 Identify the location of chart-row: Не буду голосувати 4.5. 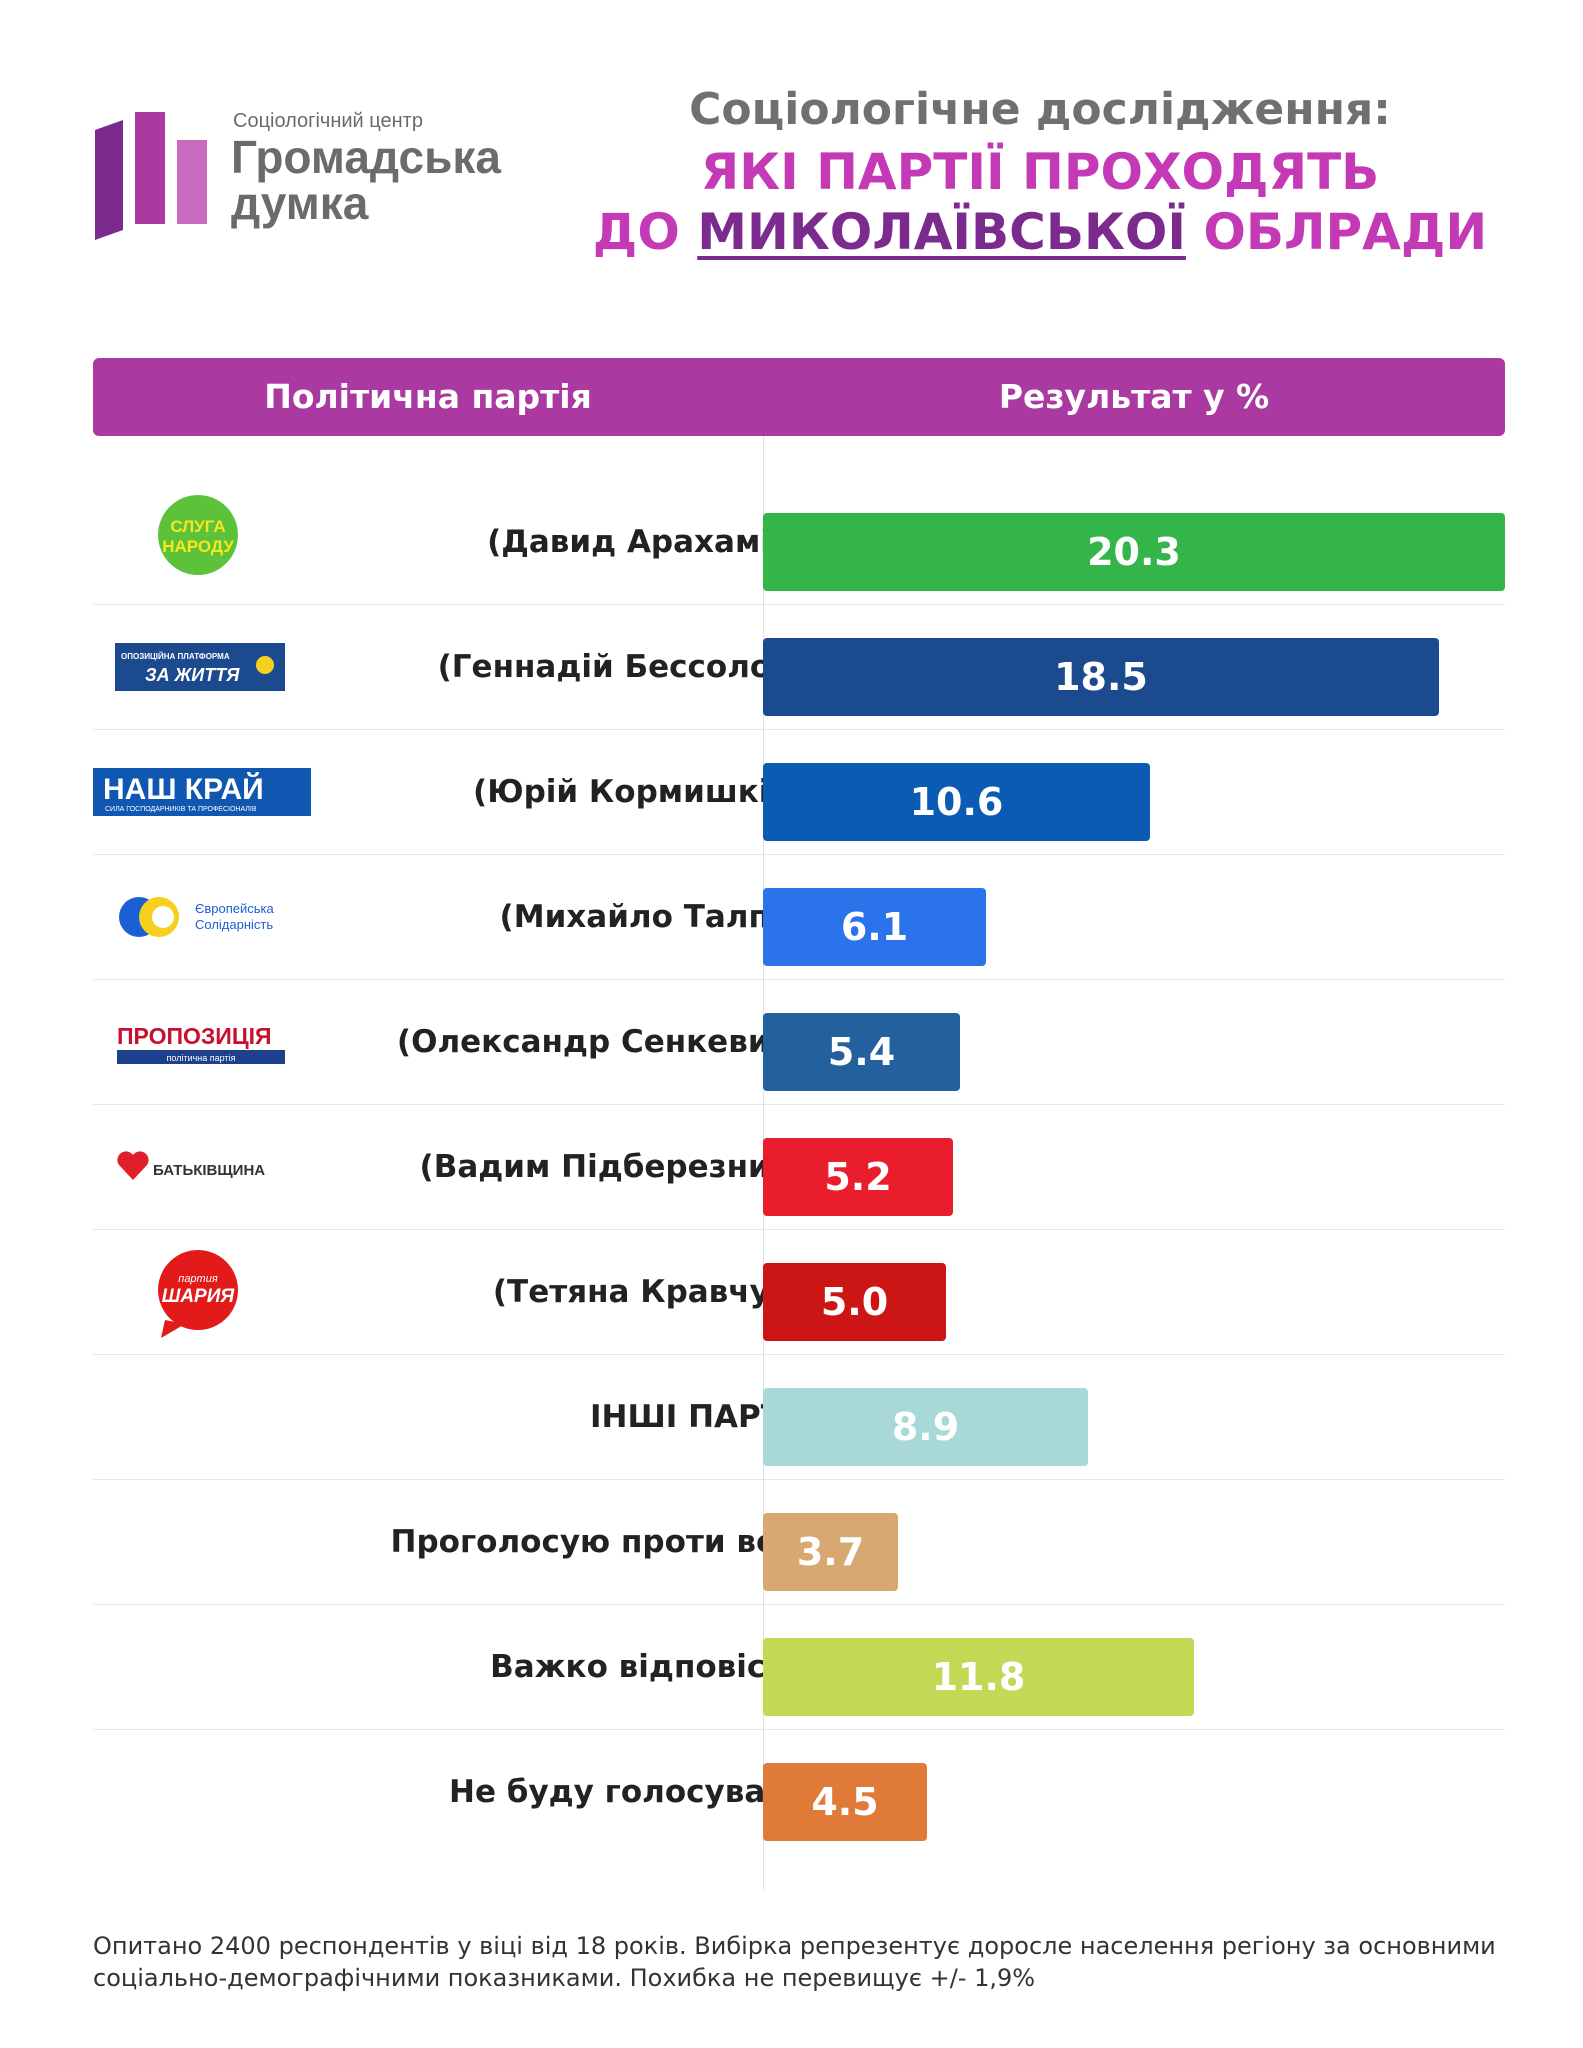
(799, 1792).